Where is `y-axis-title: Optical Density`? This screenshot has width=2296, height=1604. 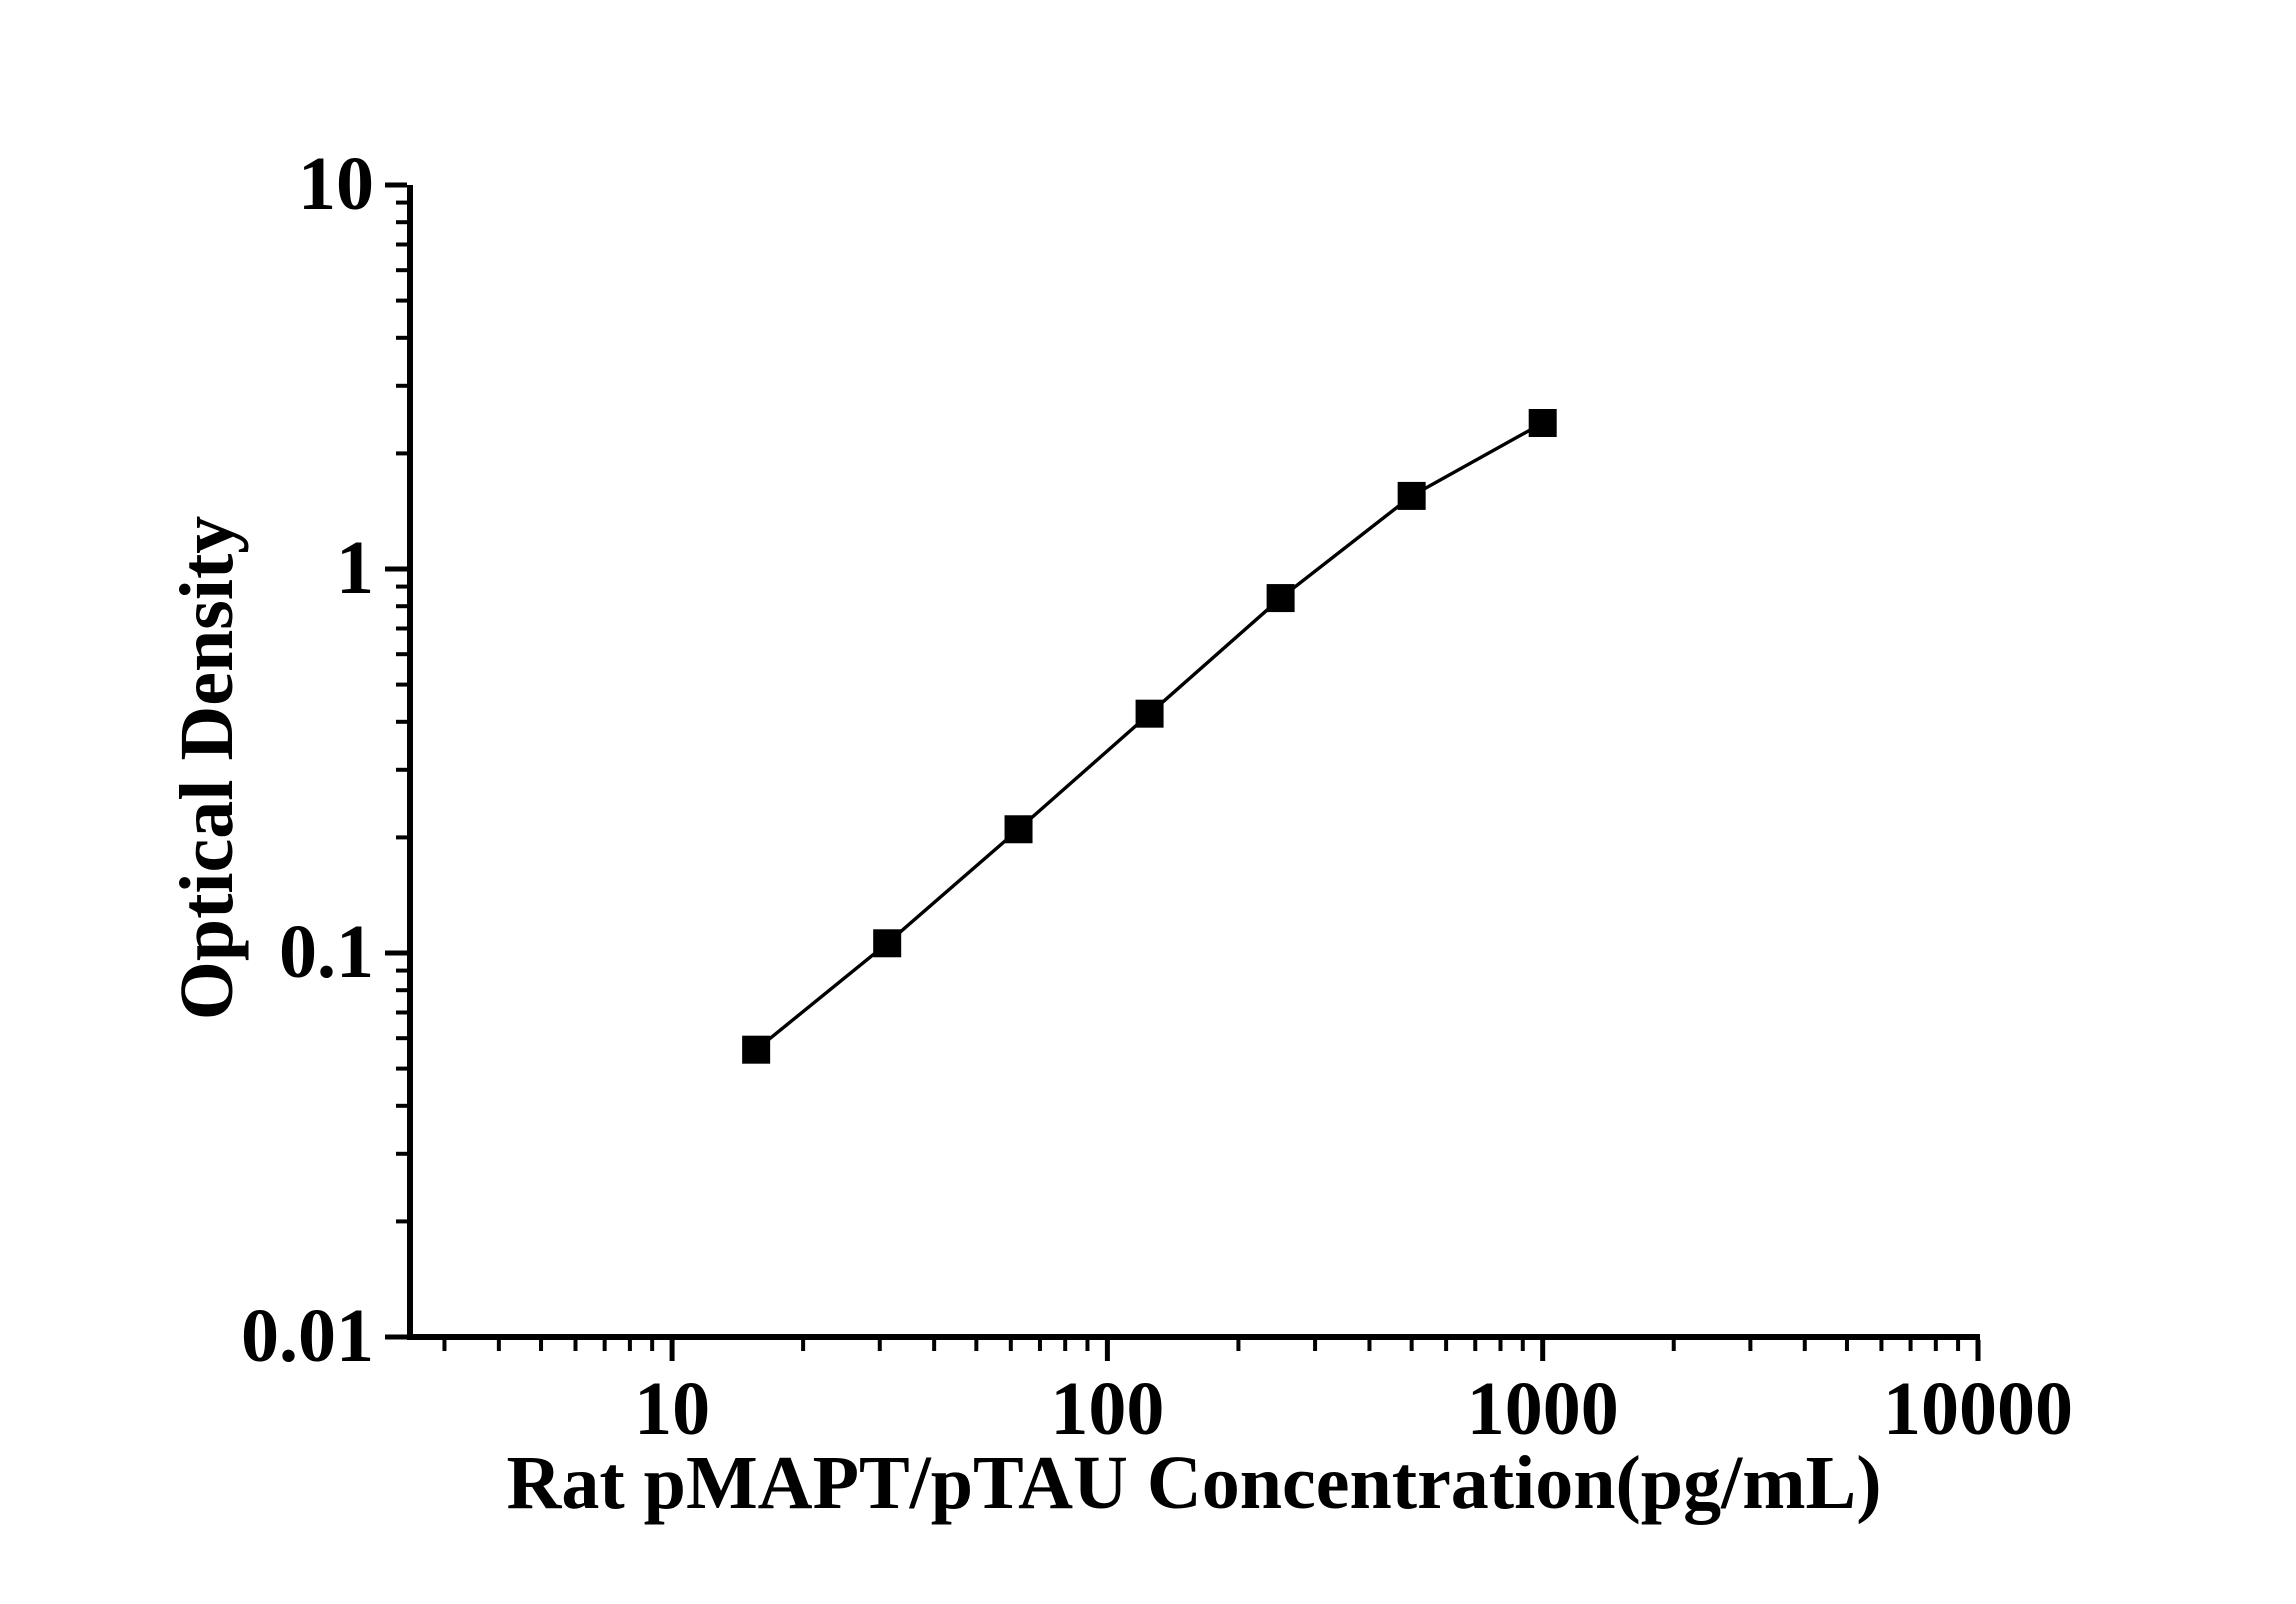 y-axis-title: Optical Density is located at coordinates (207, 768).